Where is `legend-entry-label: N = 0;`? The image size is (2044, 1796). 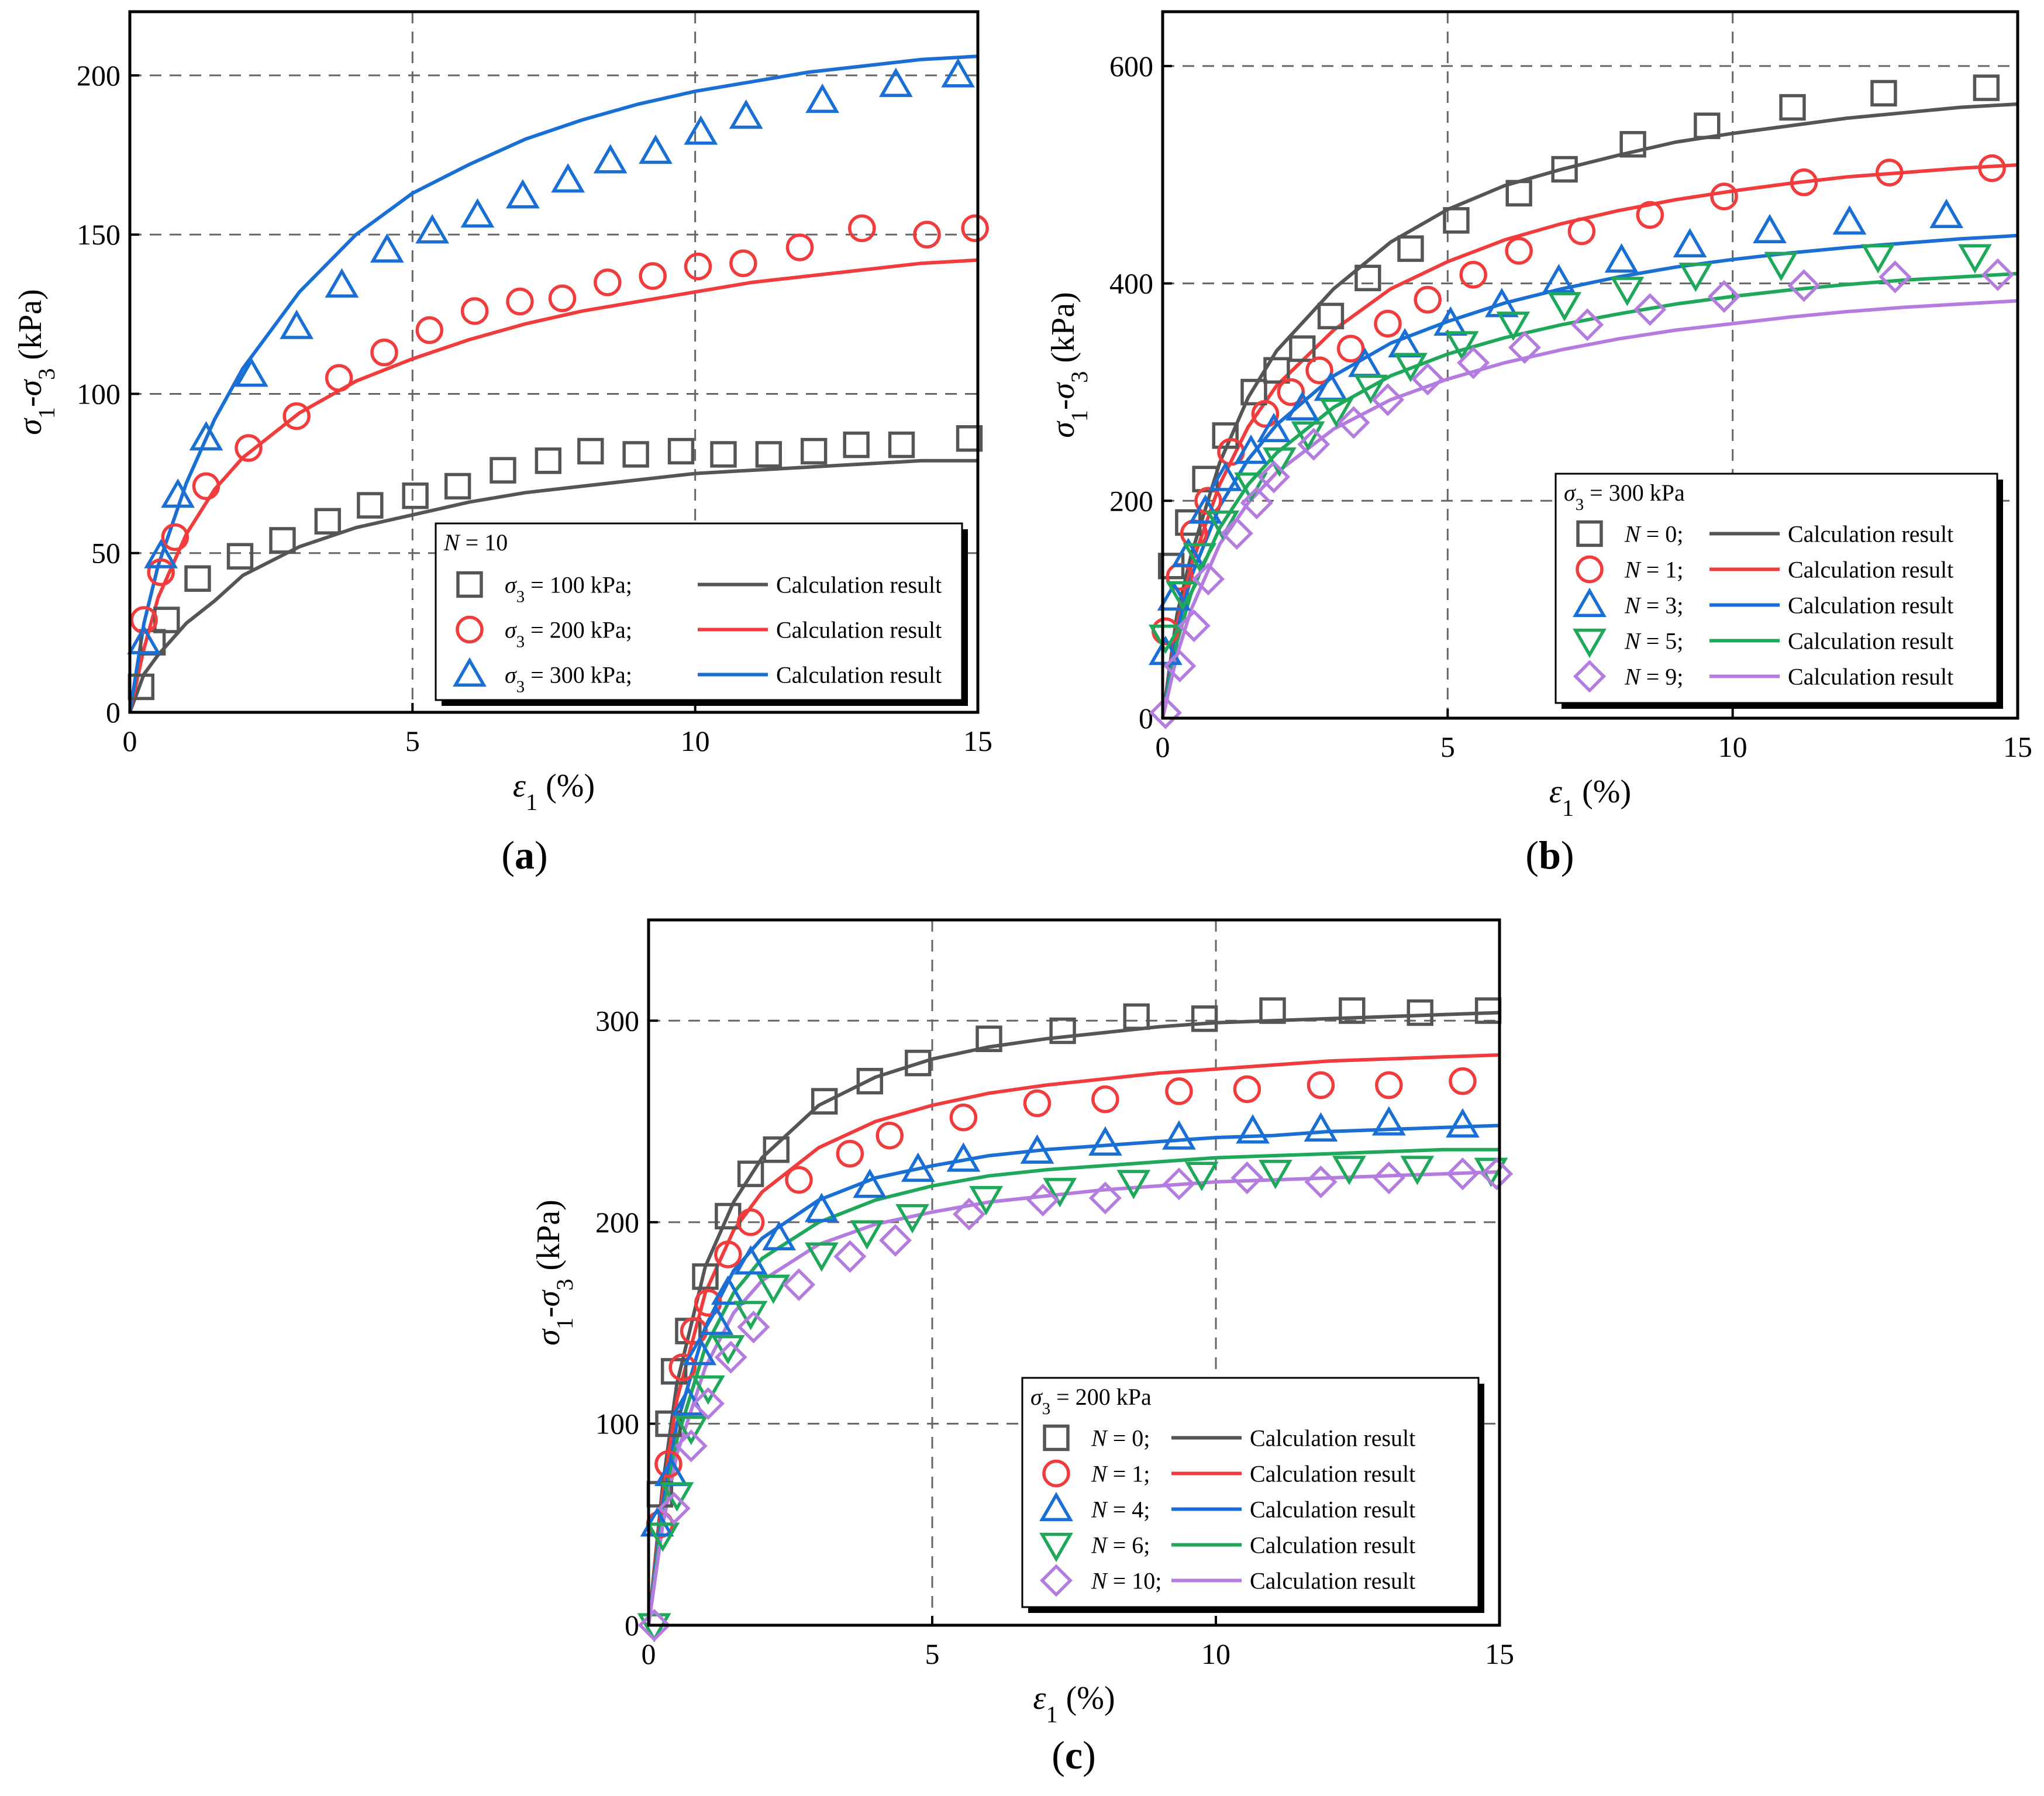
legend-entry-label: N = 0; is located at coordinates (1120, 1438).